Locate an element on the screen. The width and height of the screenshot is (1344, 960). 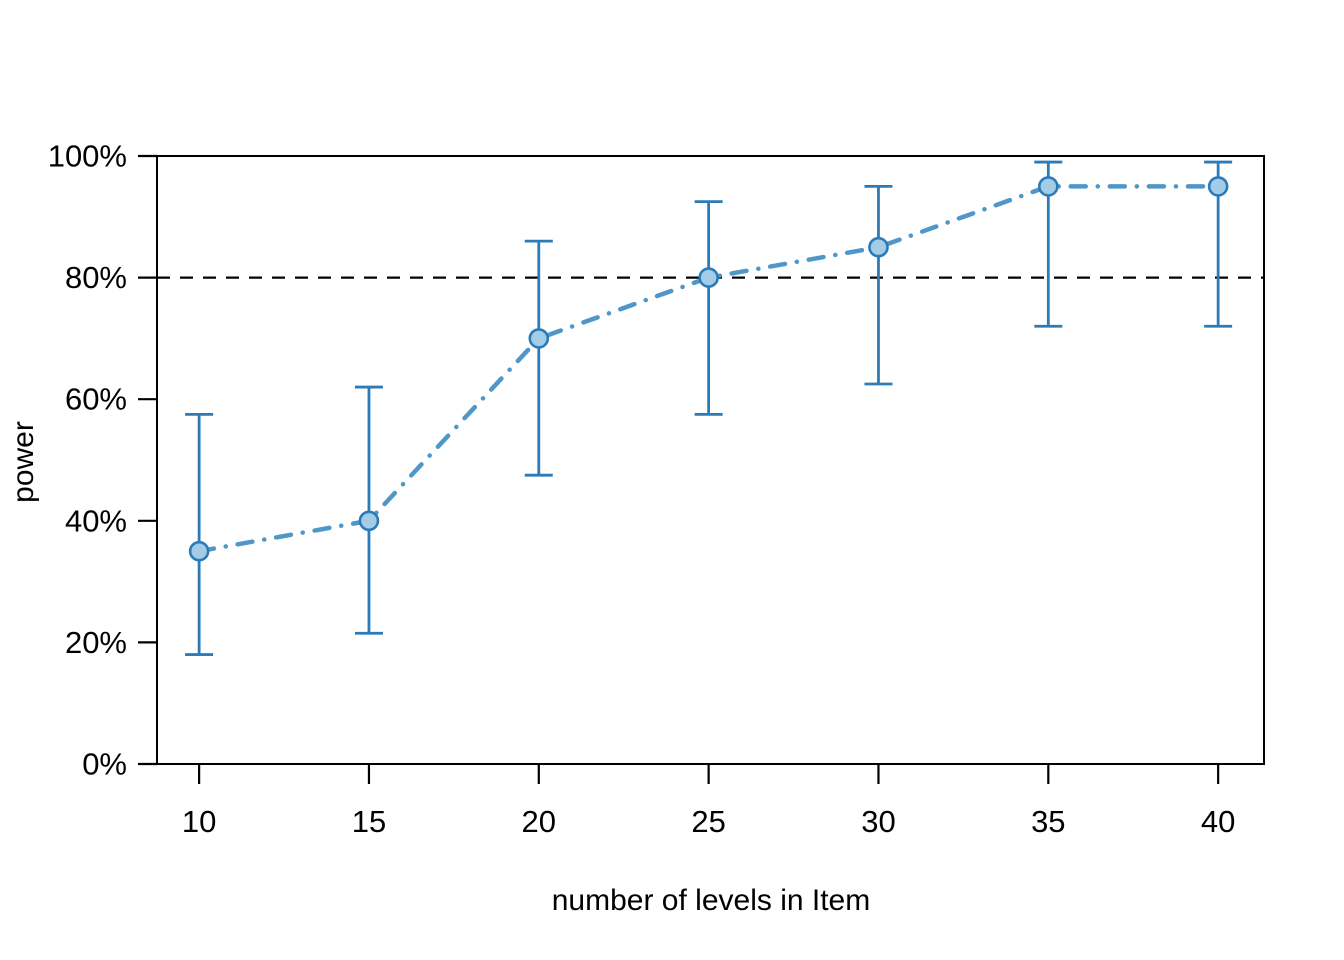
y-tick-label: 20% is located at coordinates (96, 642).